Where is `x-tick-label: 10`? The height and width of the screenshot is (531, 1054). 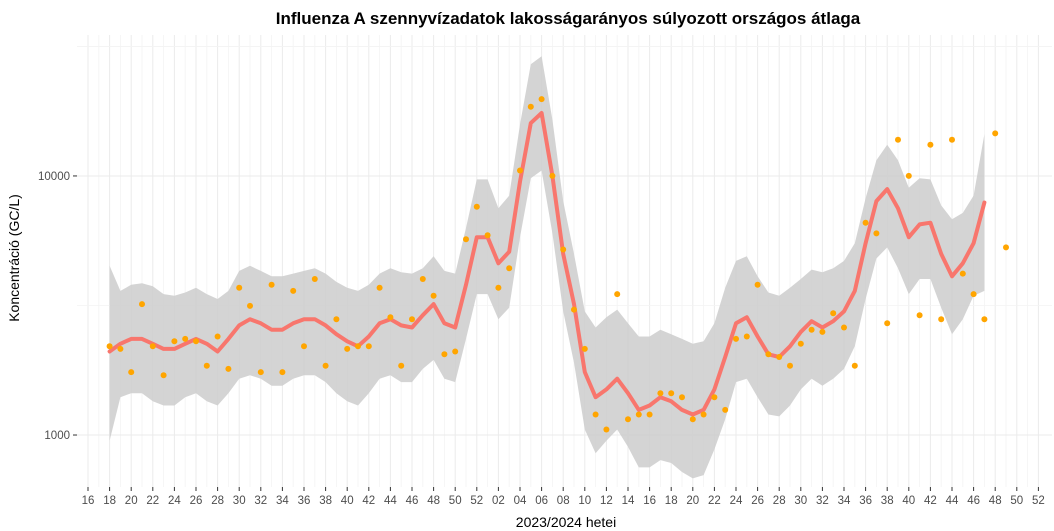
x-tick-label: 10 is located at coordinates (584, 501).